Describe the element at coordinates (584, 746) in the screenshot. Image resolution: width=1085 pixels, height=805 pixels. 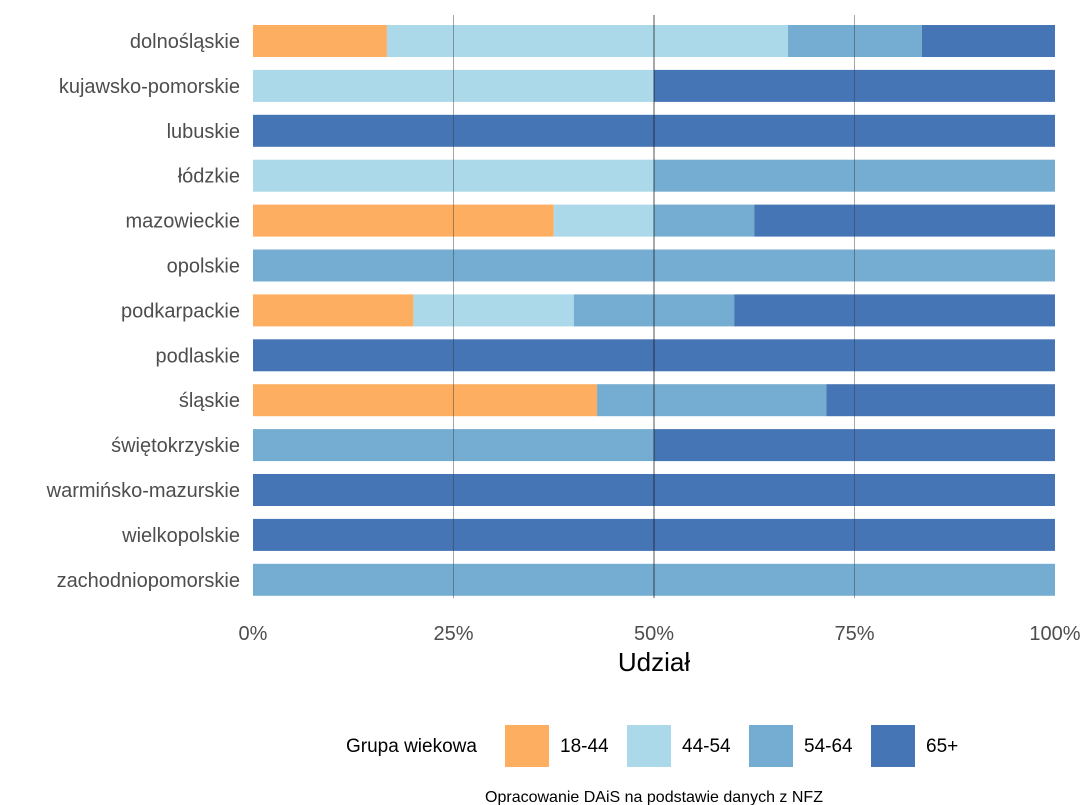
I see `legend-label: 18-44` at that location.